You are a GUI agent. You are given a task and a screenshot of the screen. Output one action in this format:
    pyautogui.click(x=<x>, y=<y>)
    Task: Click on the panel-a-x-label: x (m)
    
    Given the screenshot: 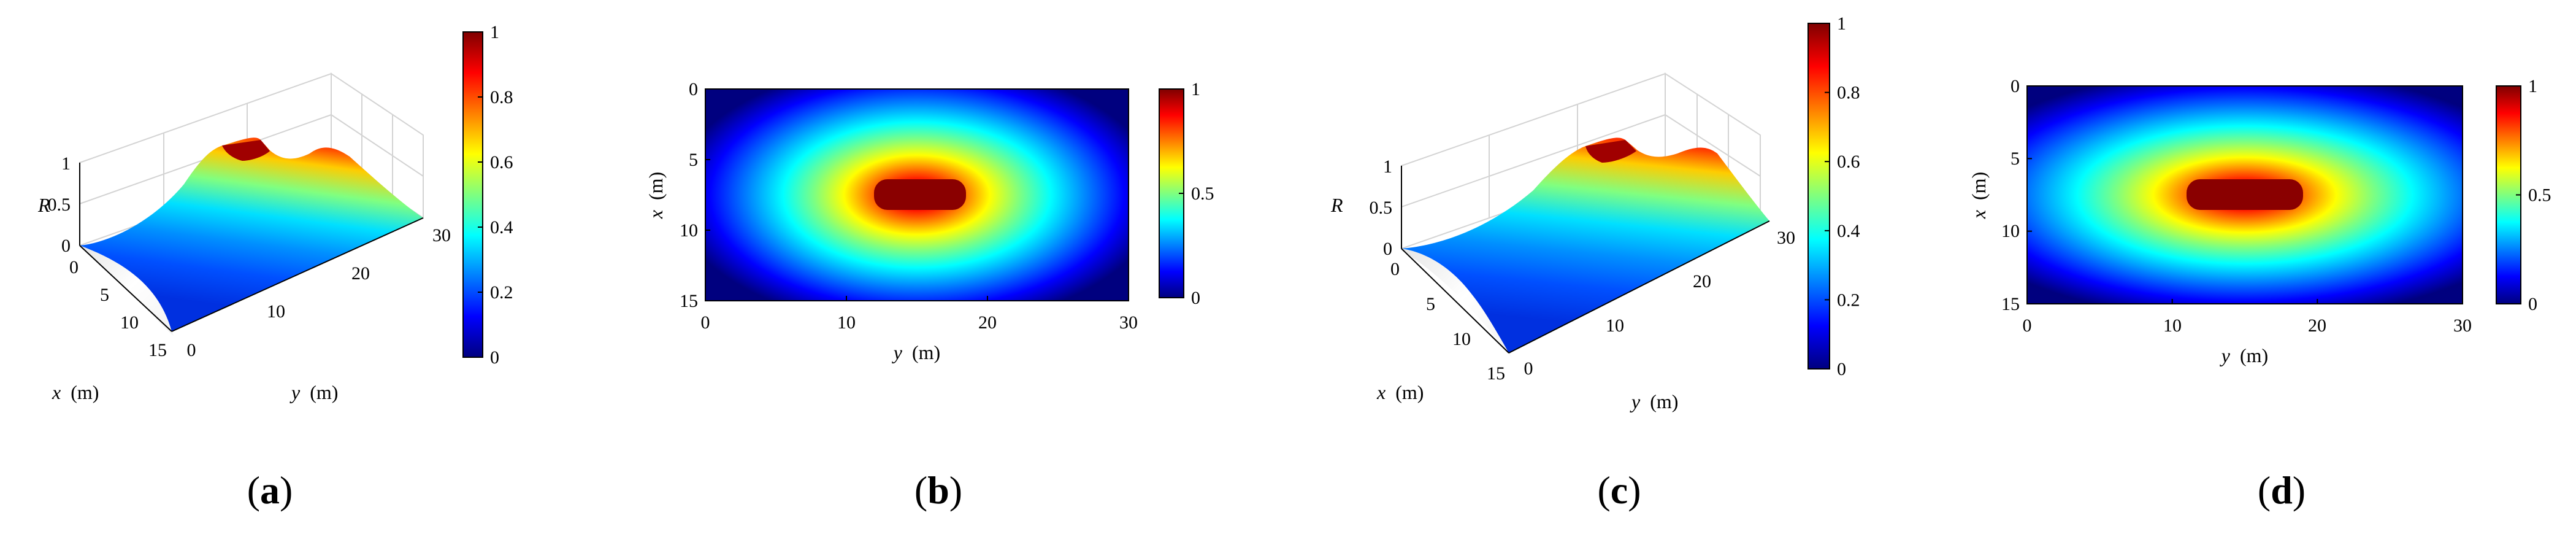 What is the action you would take?
    pyautogui.click(x=75, y=392)
    